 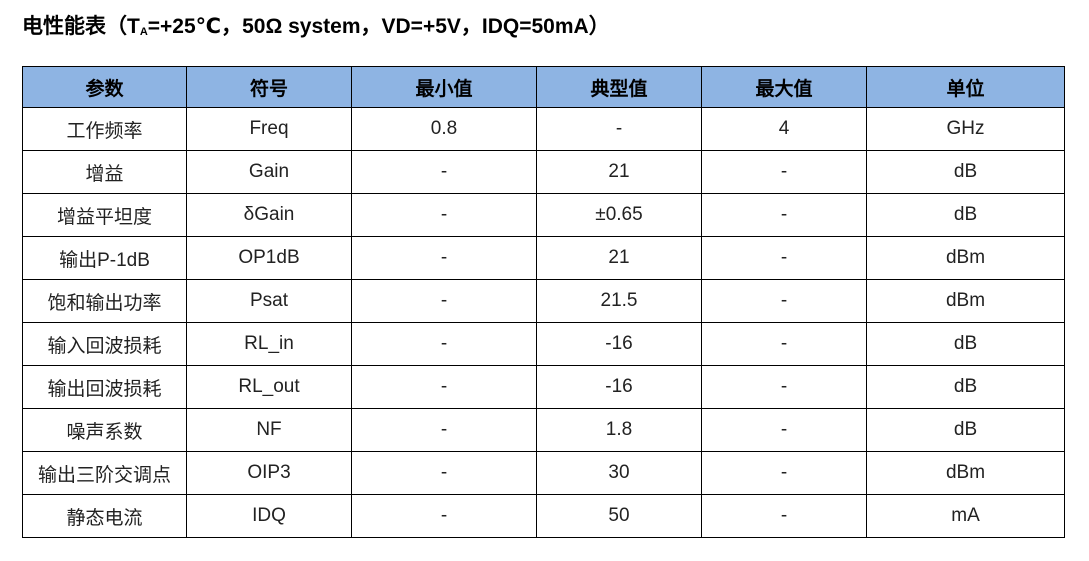 I want to click on table-row: 输出三阶交调点 OIP3-30- dBm, so click(x=543, y=473).